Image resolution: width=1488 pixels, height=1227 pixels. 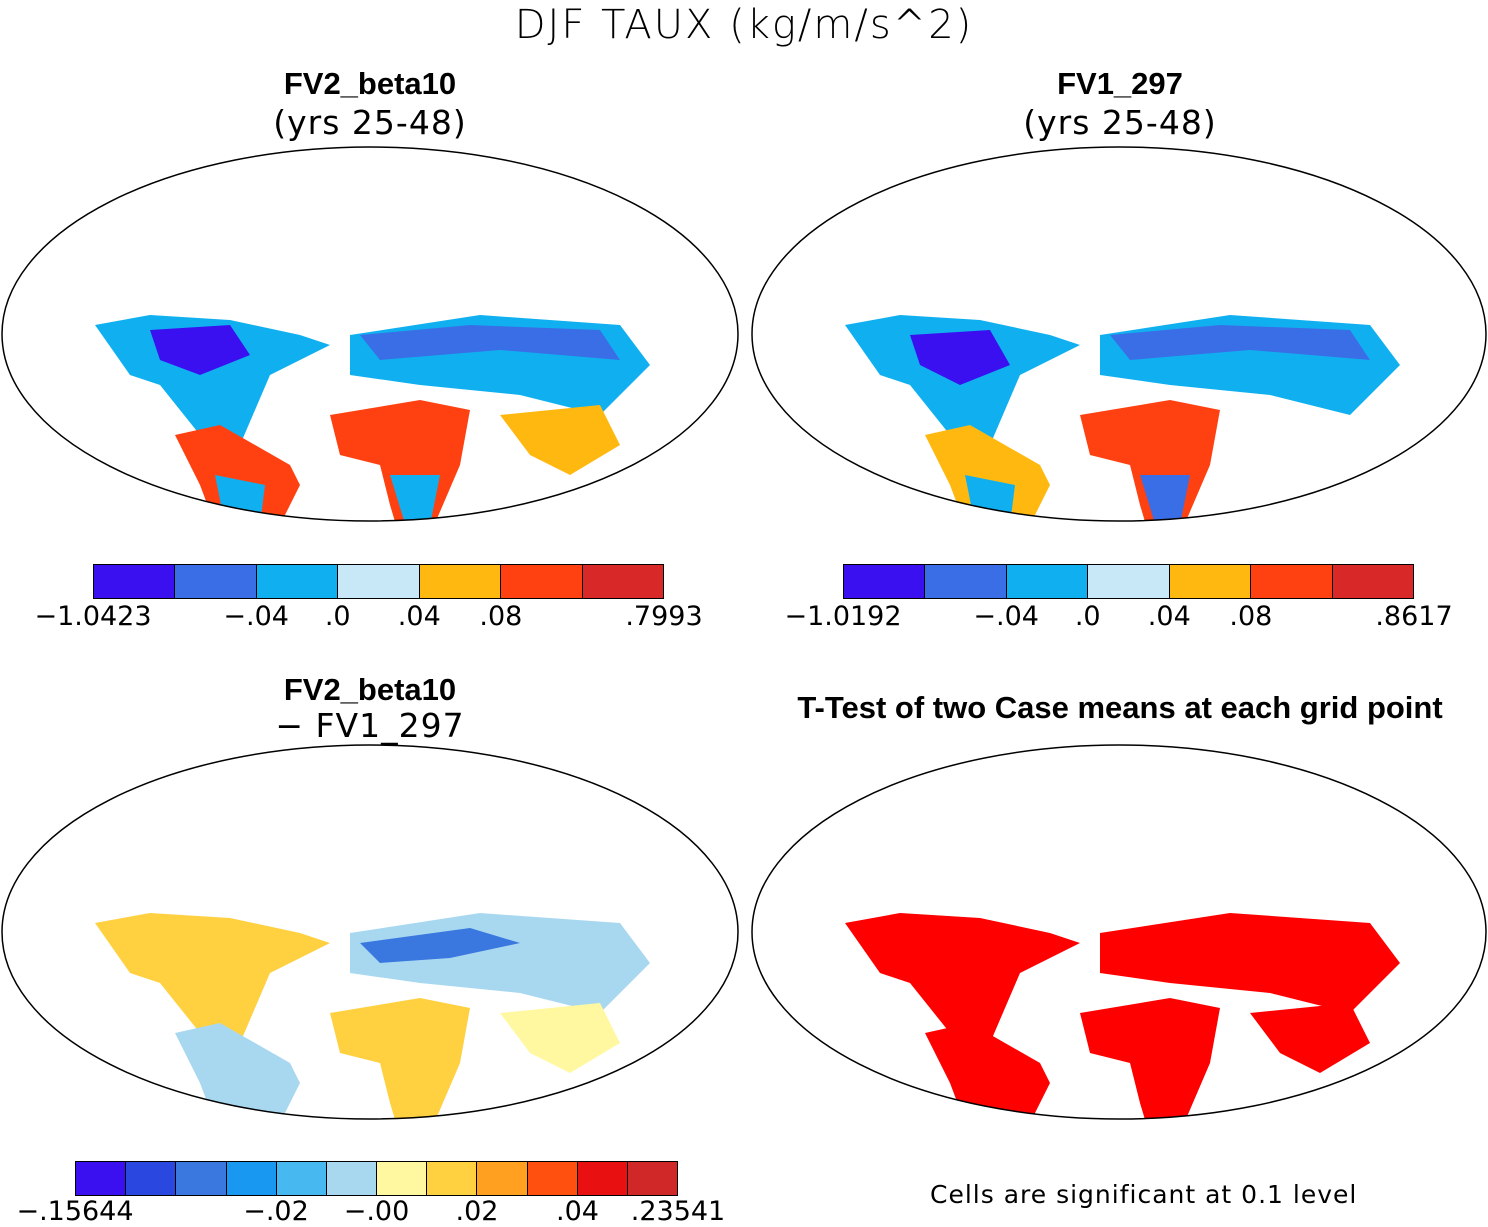 What do you see at coordinates (678, 1211) in the screenshot?
I see `colorbar-tick-label: .23541` at bounding box center [678, 1211].